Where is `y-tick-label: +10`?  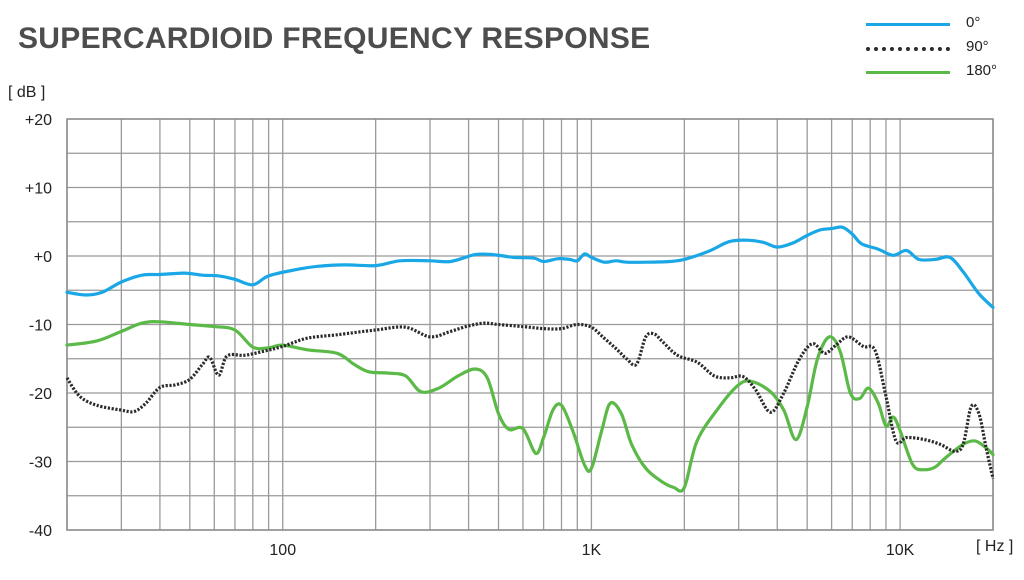
y-tick-label: +10 is located at coordinates (38, 189).